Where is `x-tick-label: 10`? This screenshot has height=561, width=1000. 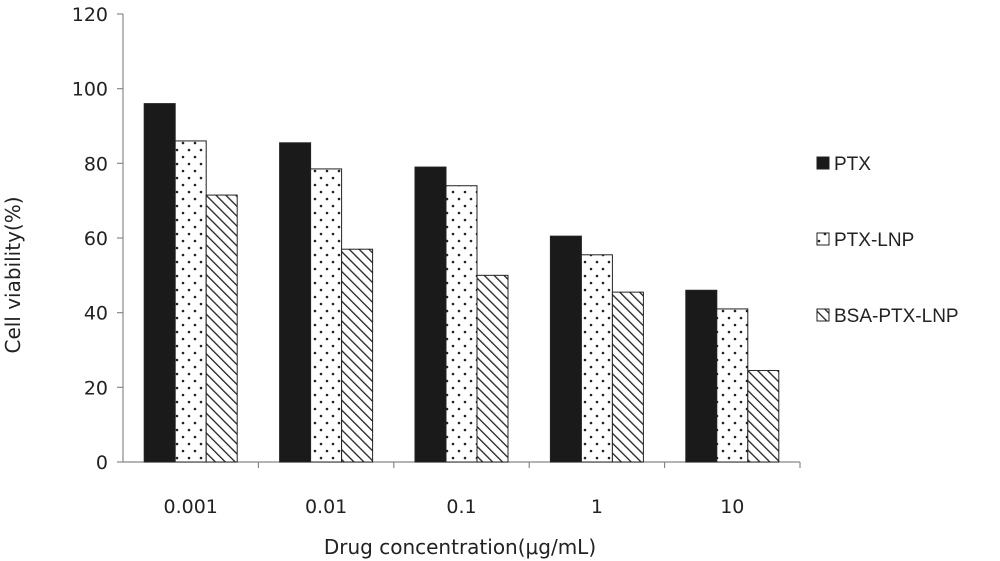 x-tick-label: 10 is located at coordinates (732, 507).